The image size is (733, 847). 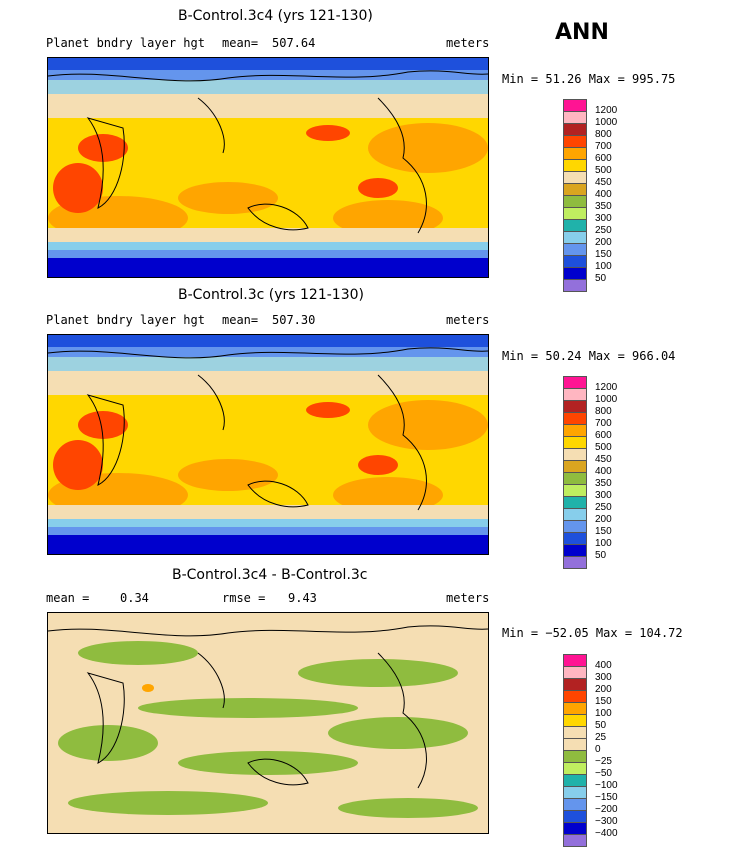 What do you see at coordinates (240, 320) in the screenshot?
I see `panel2-mean-label: mean=` at bounding box center [240, 320].